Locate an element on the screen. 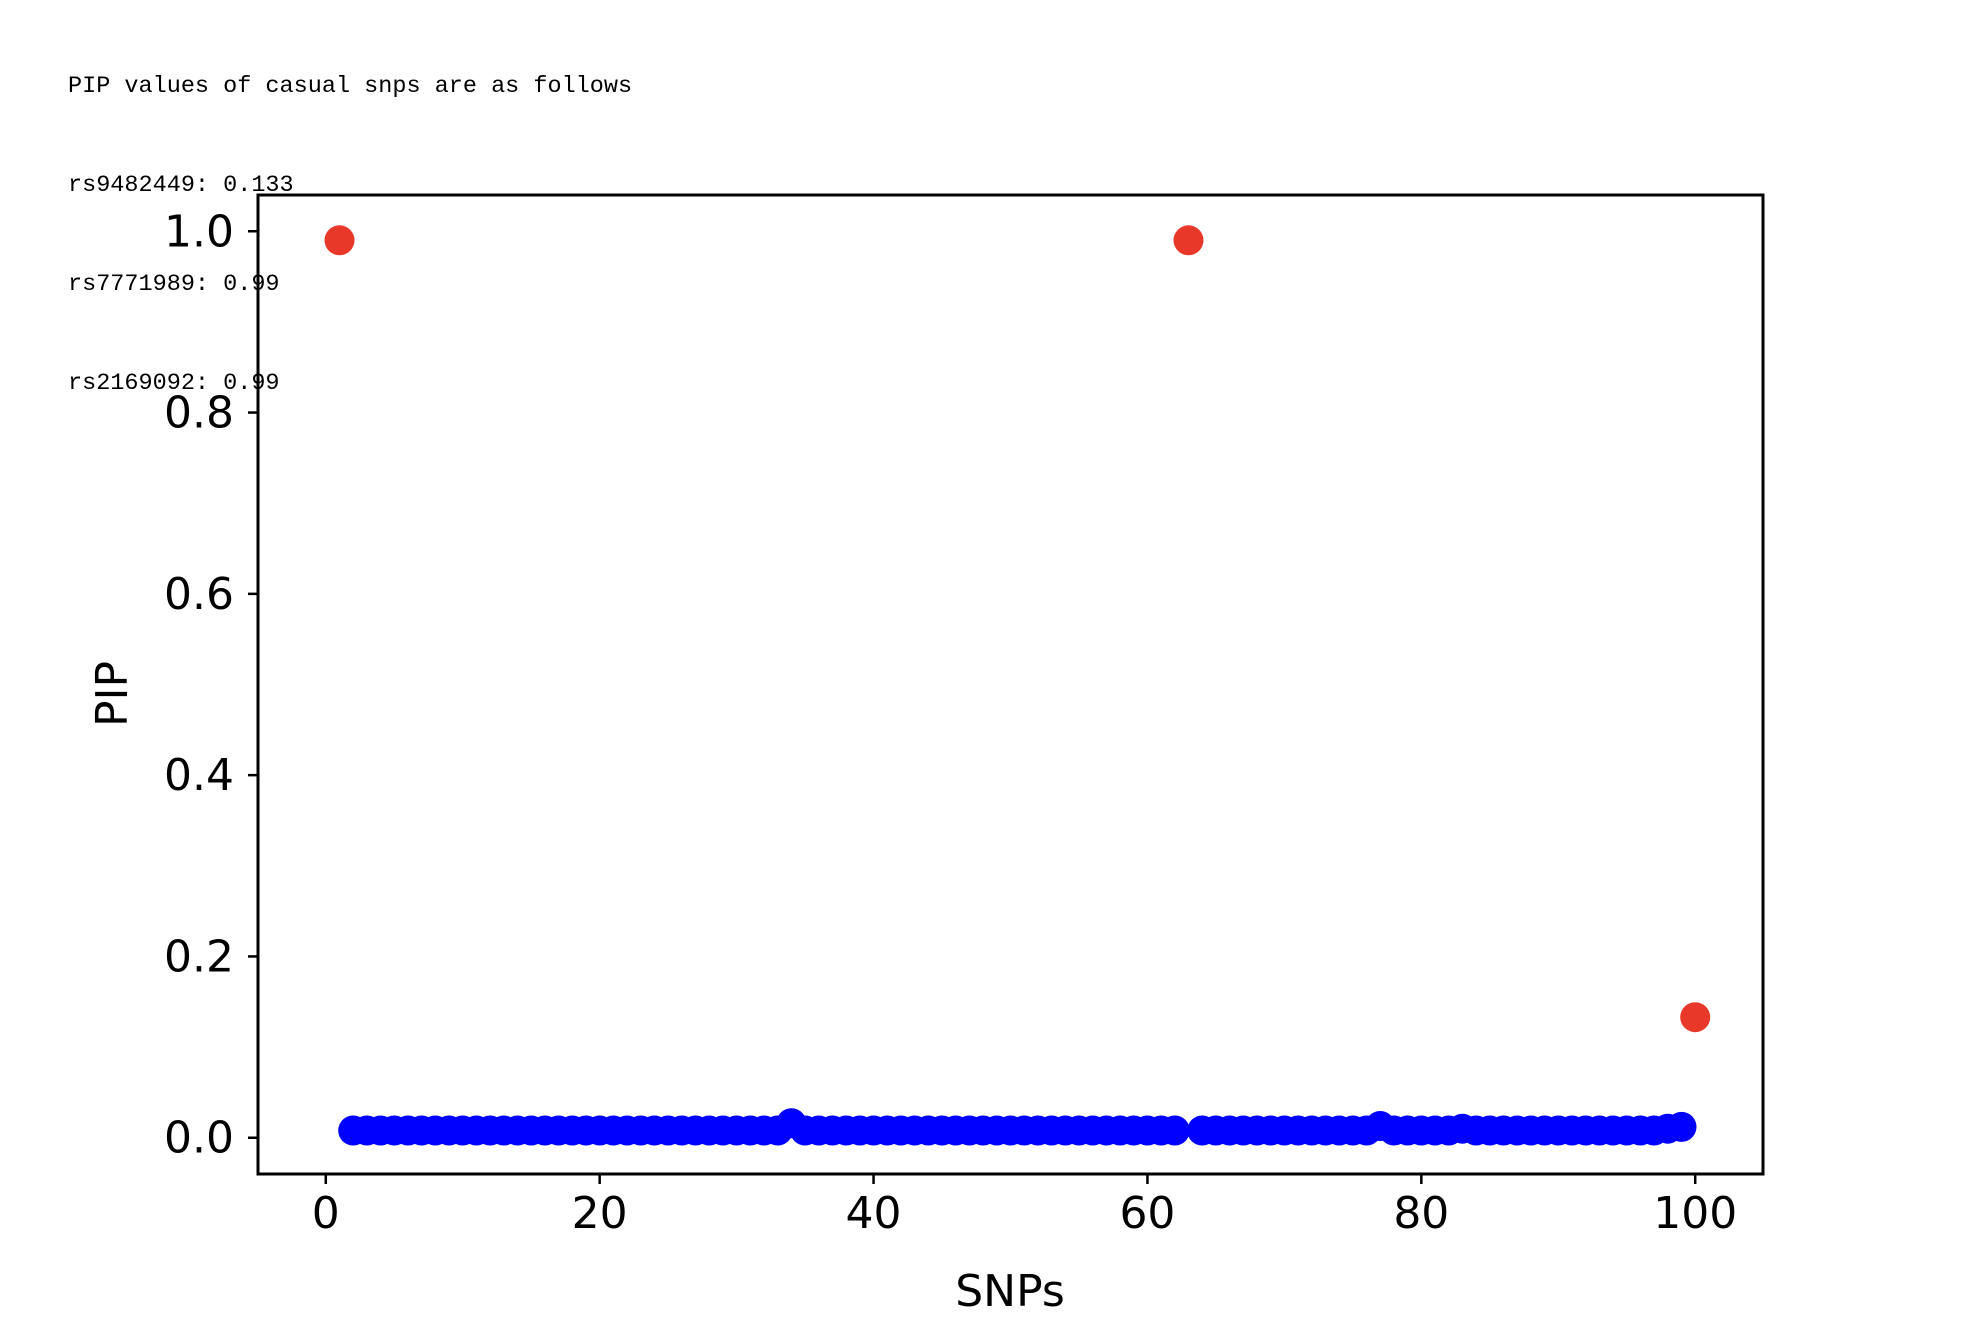  y-tick-label: 0.6 is located at coordinates (199, 594).